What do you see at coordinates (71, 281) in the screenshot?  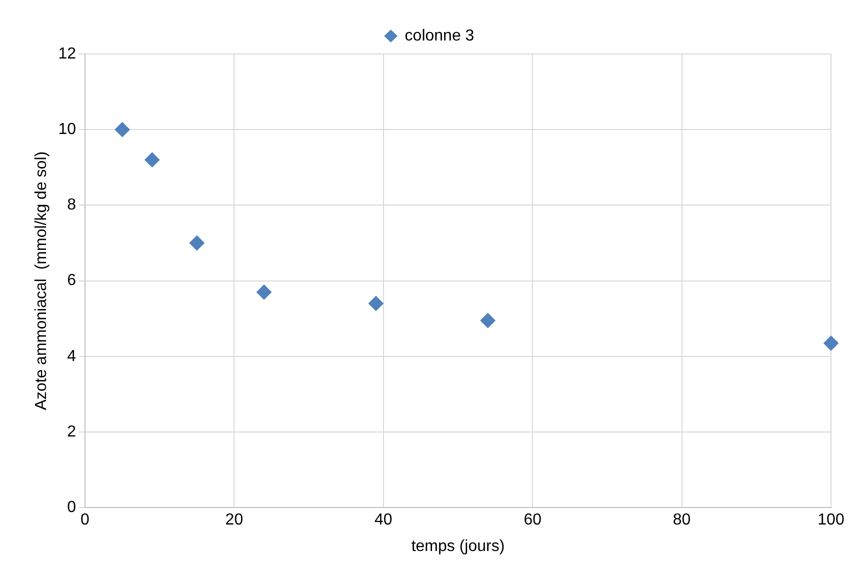 I see `y-tick-label: 6` at bounding box center [71, 281].